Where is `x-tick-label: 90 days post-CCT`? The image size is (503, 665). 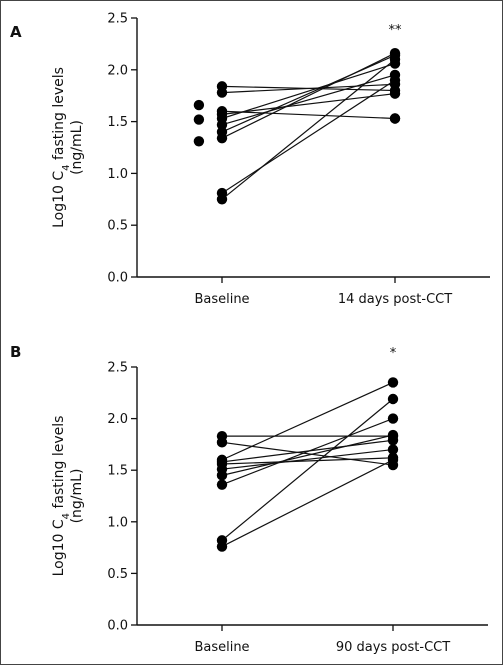
x-tick-label: 90 days post-CCT is located at coordinates (393, 647).